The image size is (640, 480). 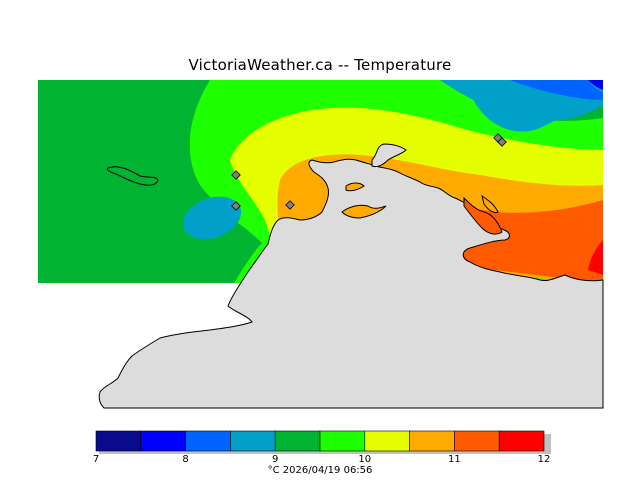 What do you see at coordinates (595, 85) in the screenshot?
I see `zone-7.5-8-corner` at bounding box center [595, 85].